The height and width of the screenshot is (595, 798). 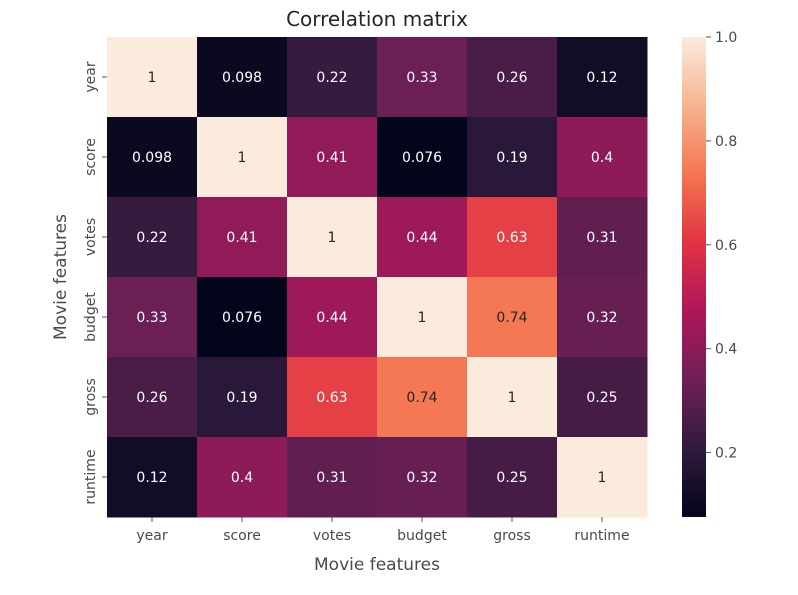 What do you see at coordinates (332, 536) in the screenshot?
I see `x-tick-label-votes: votes` at bounding box center [332, 536].